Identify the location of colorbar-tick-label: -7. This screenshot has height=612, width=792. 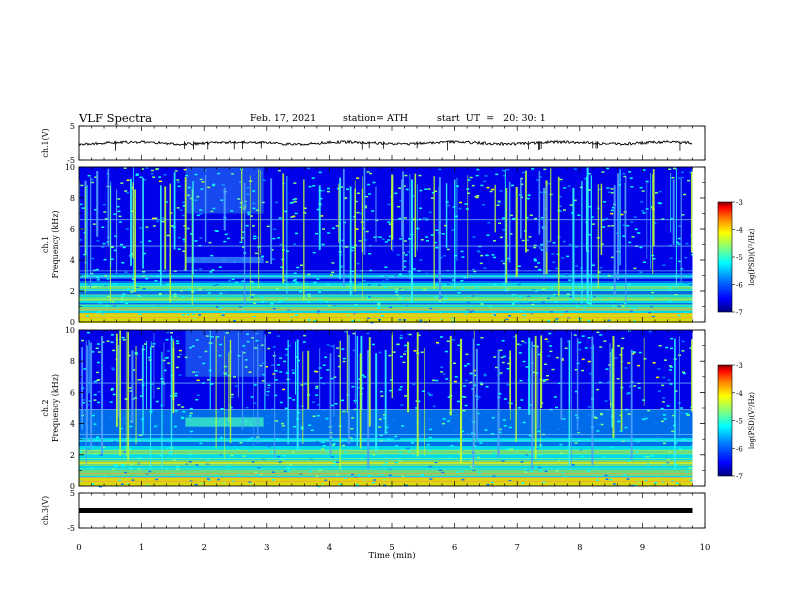
(739, 313).